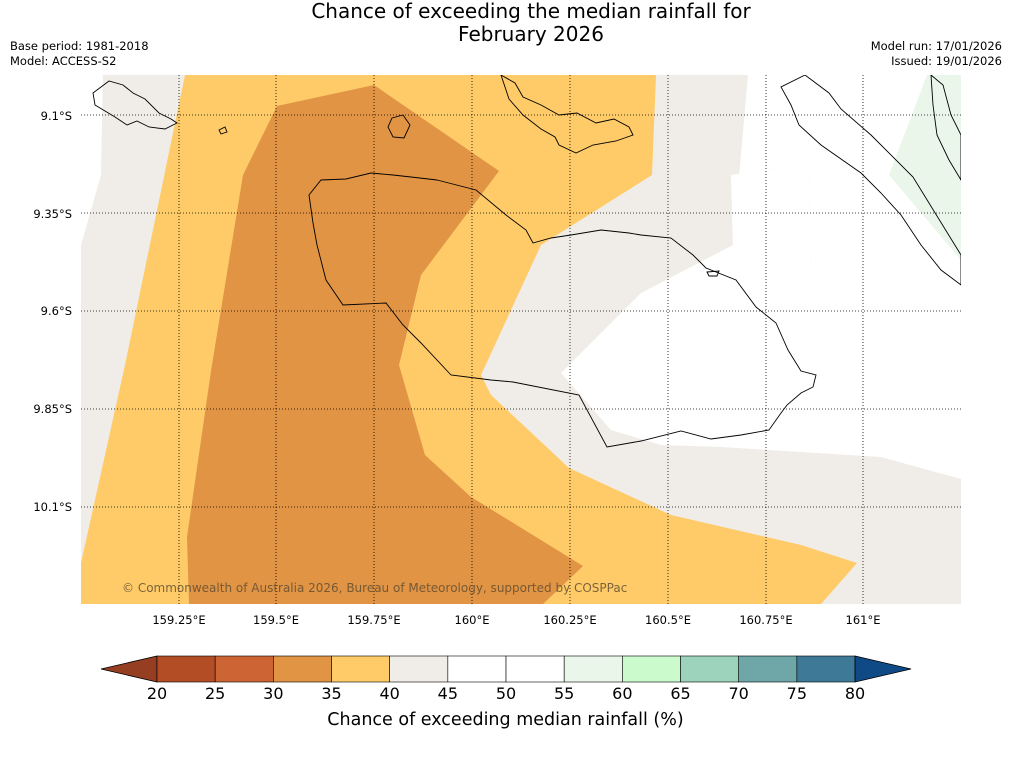 The image size is (1011, 758). Describe the element at coordinates (374, 620) in the screenshot. I see `lon-tick-label: 159.75°E` at that location.